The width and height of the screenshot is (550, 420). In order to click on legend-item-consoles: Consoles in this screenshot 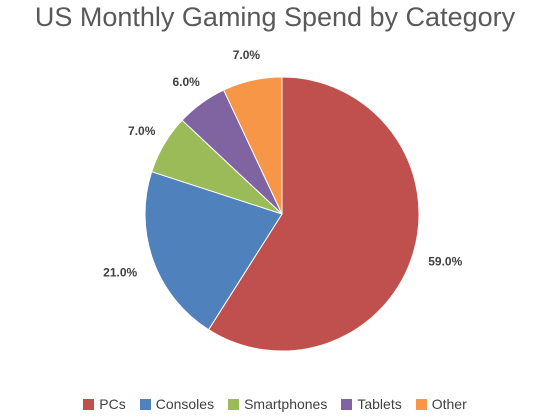, I will do `click(177, 404)`.